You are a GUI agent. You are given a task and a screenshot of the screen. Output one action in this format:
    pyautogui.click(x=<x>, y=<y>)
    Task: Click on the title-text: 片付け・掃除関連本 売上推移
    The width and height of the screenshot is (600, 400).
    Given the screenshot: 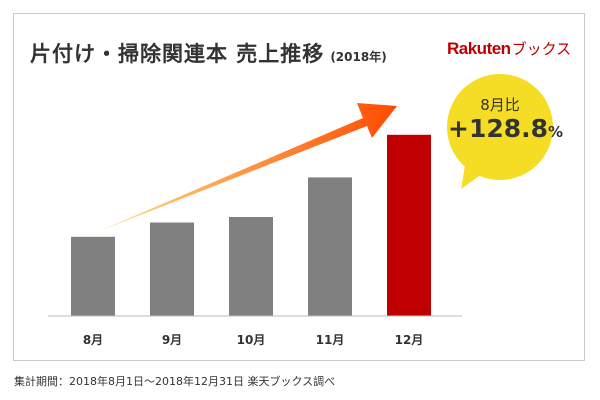 What is the action you would take?
    pyautogui.click(x=177, y=54)
    